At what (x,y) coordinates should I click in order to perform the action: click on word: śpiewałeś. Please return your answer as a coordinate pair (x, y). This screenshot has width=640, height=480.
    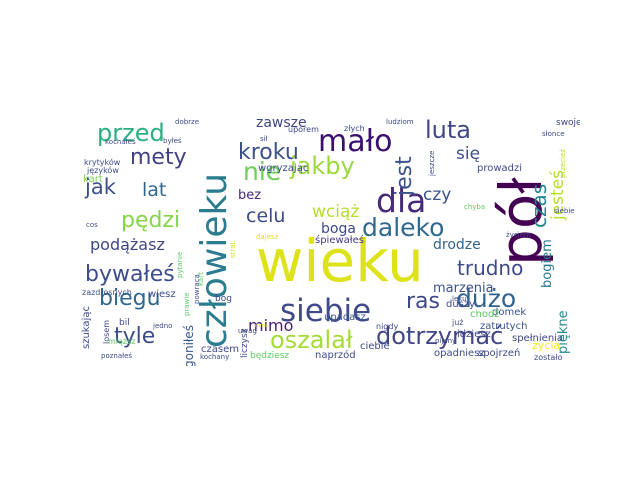
    Looking at the image, I should click on (339, 240).